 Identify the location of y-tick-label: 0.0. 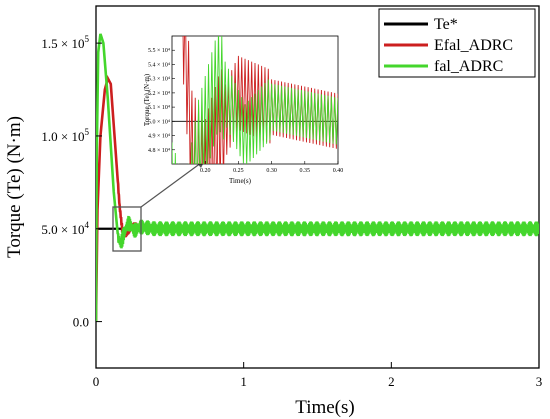
(81, 322).